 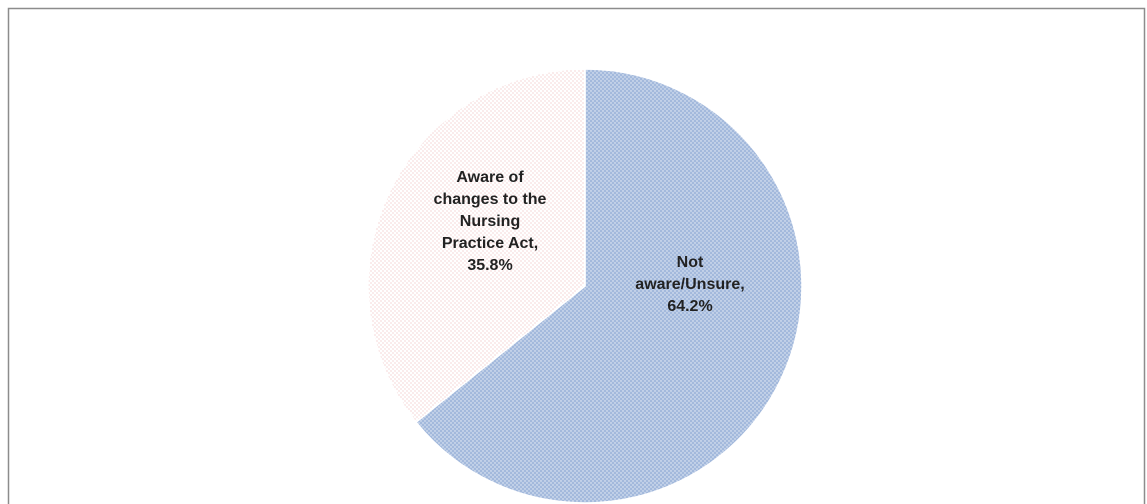 I want to click on value-label: 35.8%, so click(x=490, y=265).